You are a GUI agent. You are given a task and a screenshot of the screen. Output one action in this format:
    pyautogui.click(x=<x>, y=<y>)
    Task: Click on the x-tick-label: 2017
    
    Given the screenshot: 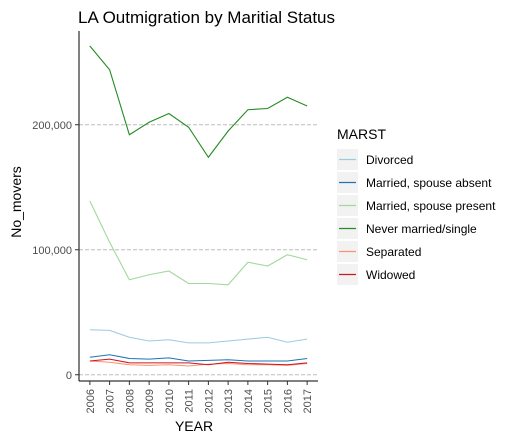 What is the action you would take?
    pyautogui.click(x=308, y=401)
    